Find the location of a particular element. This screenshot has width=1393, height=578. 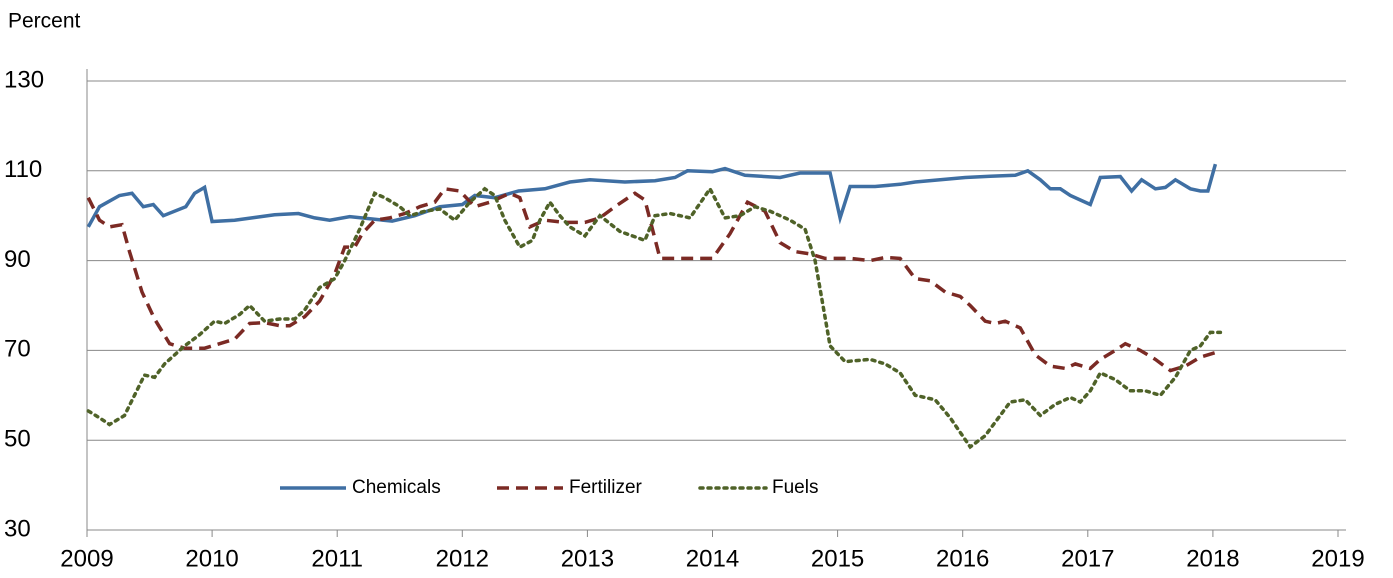

x-tick-label: 2009 is located at coordinates (86, 558).